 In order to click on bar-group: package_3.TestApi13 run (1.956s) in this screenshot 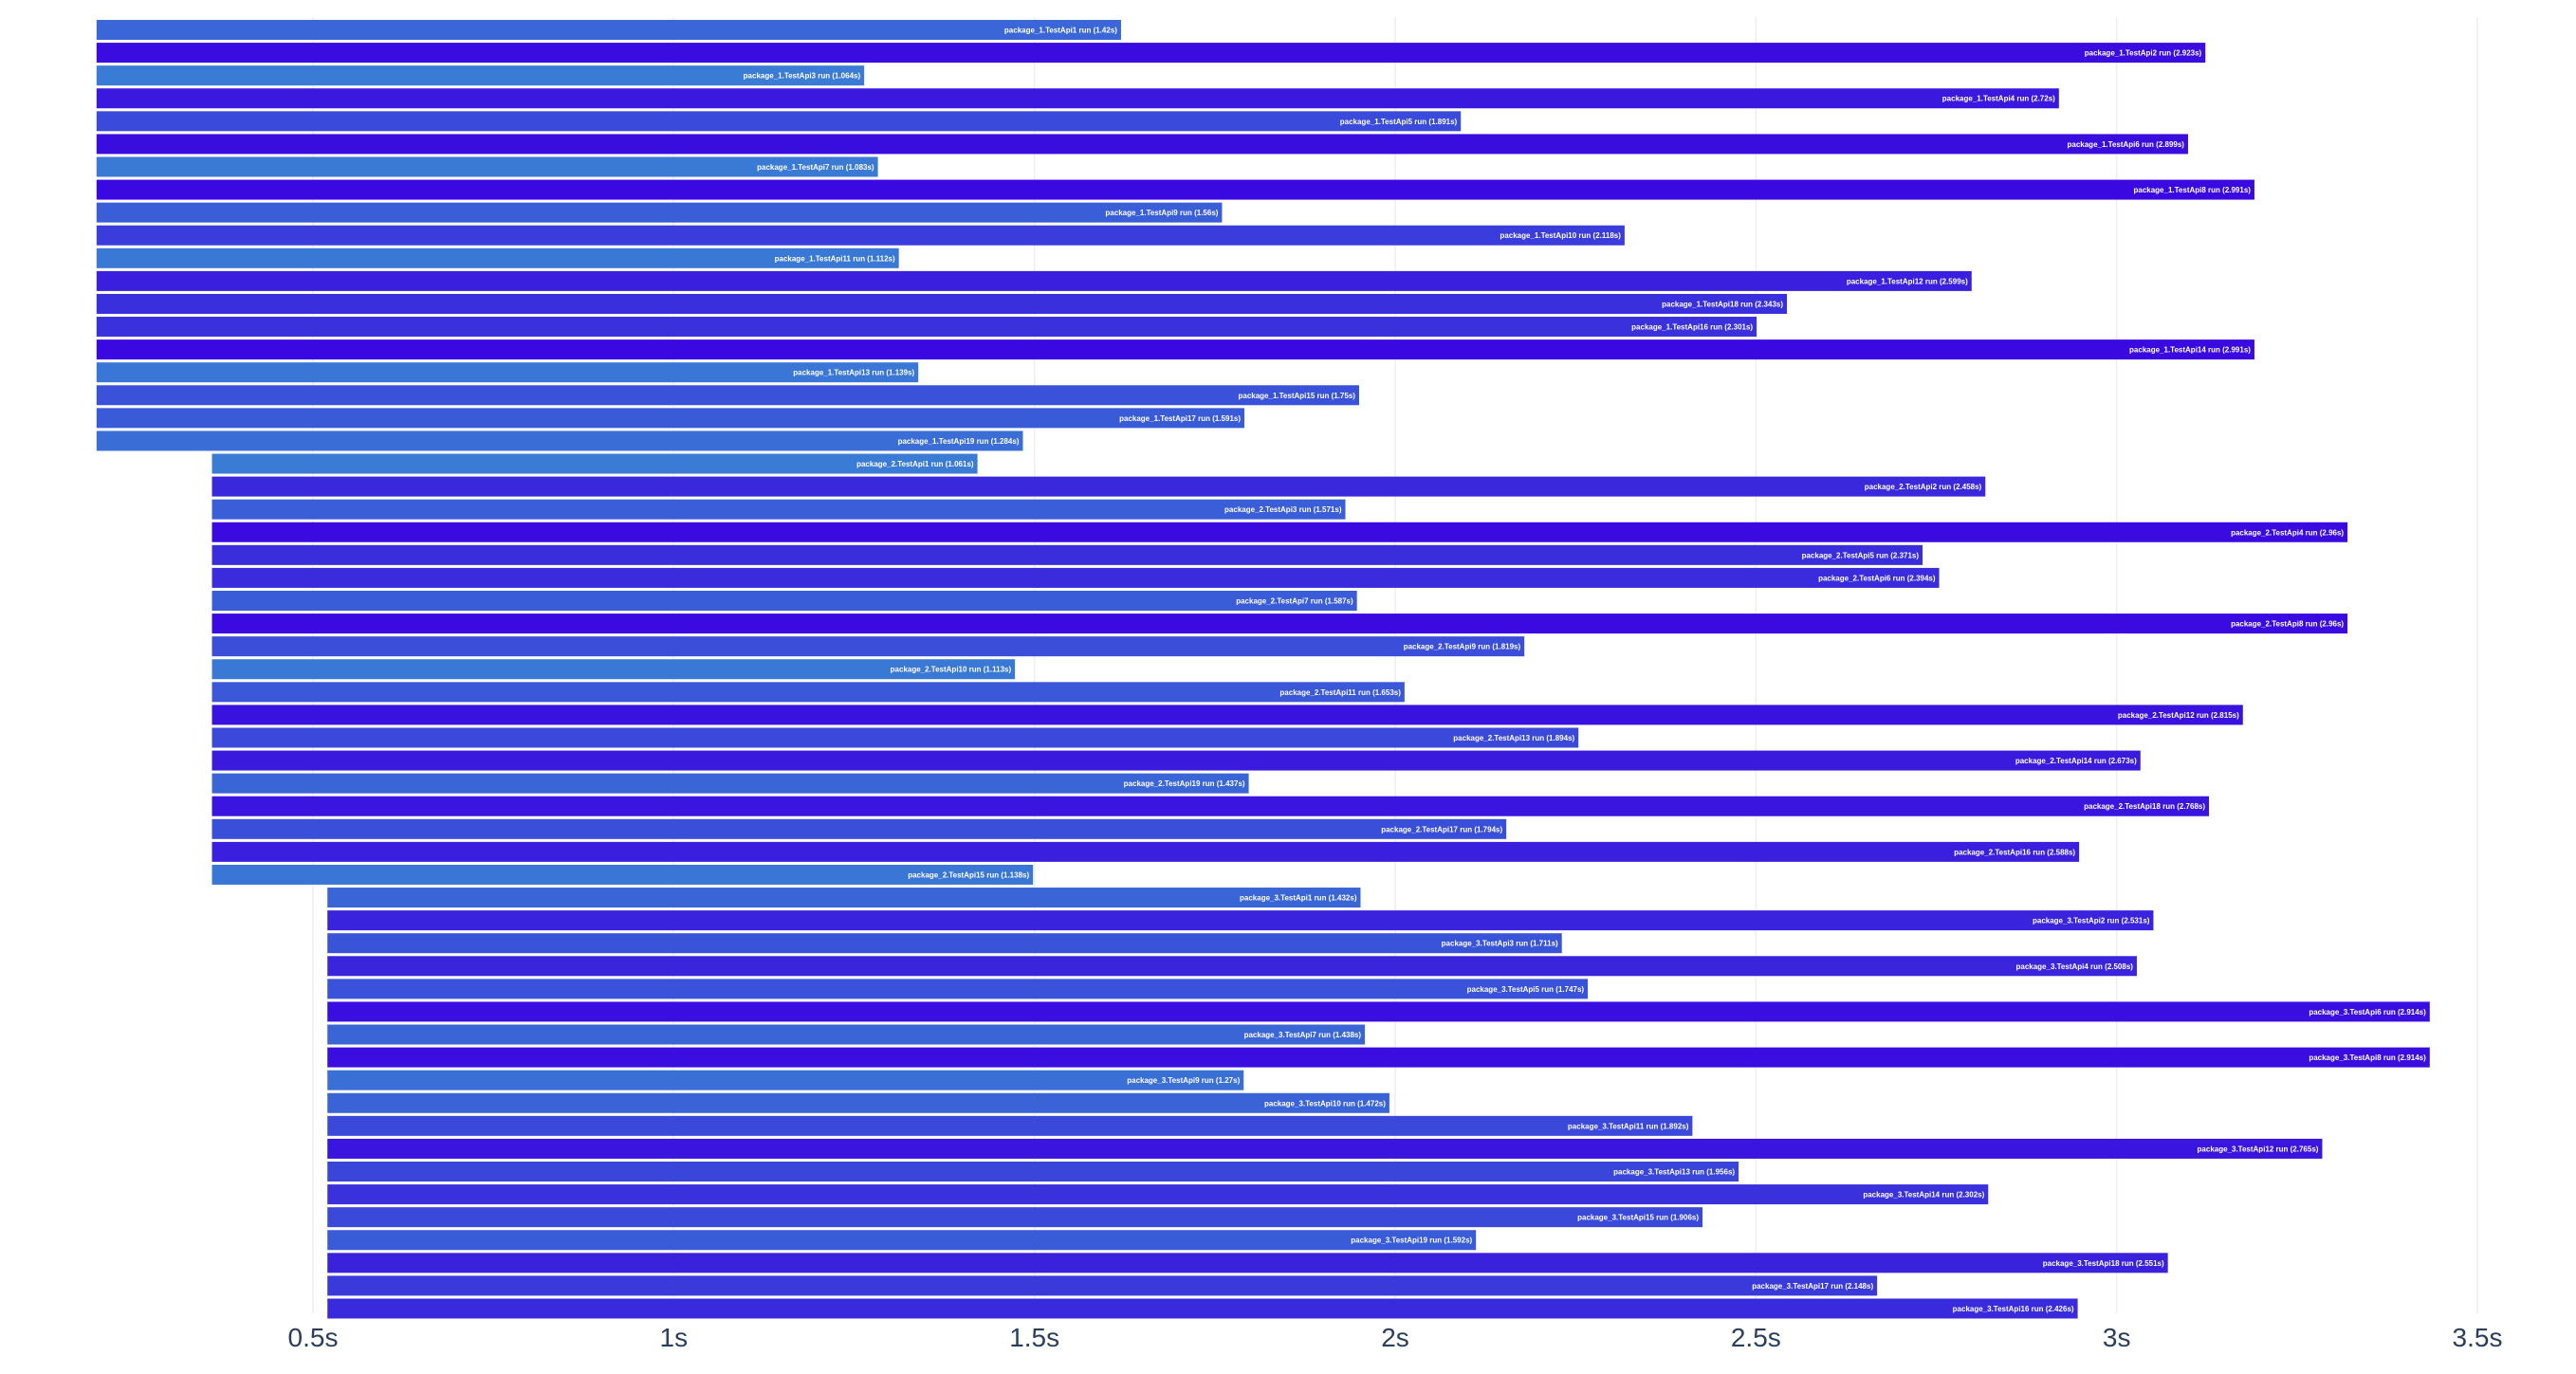, I will do `click(1033, 1172)`.